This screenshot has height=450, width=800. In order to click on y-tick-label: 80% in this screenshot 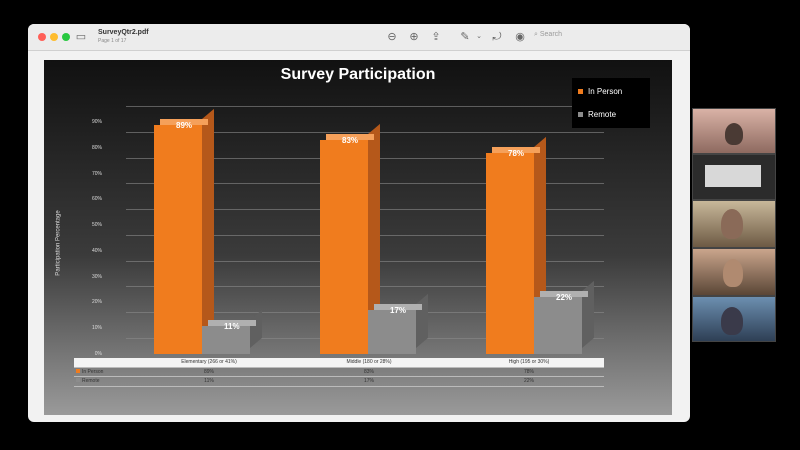, I will do `click(96, 147)`.